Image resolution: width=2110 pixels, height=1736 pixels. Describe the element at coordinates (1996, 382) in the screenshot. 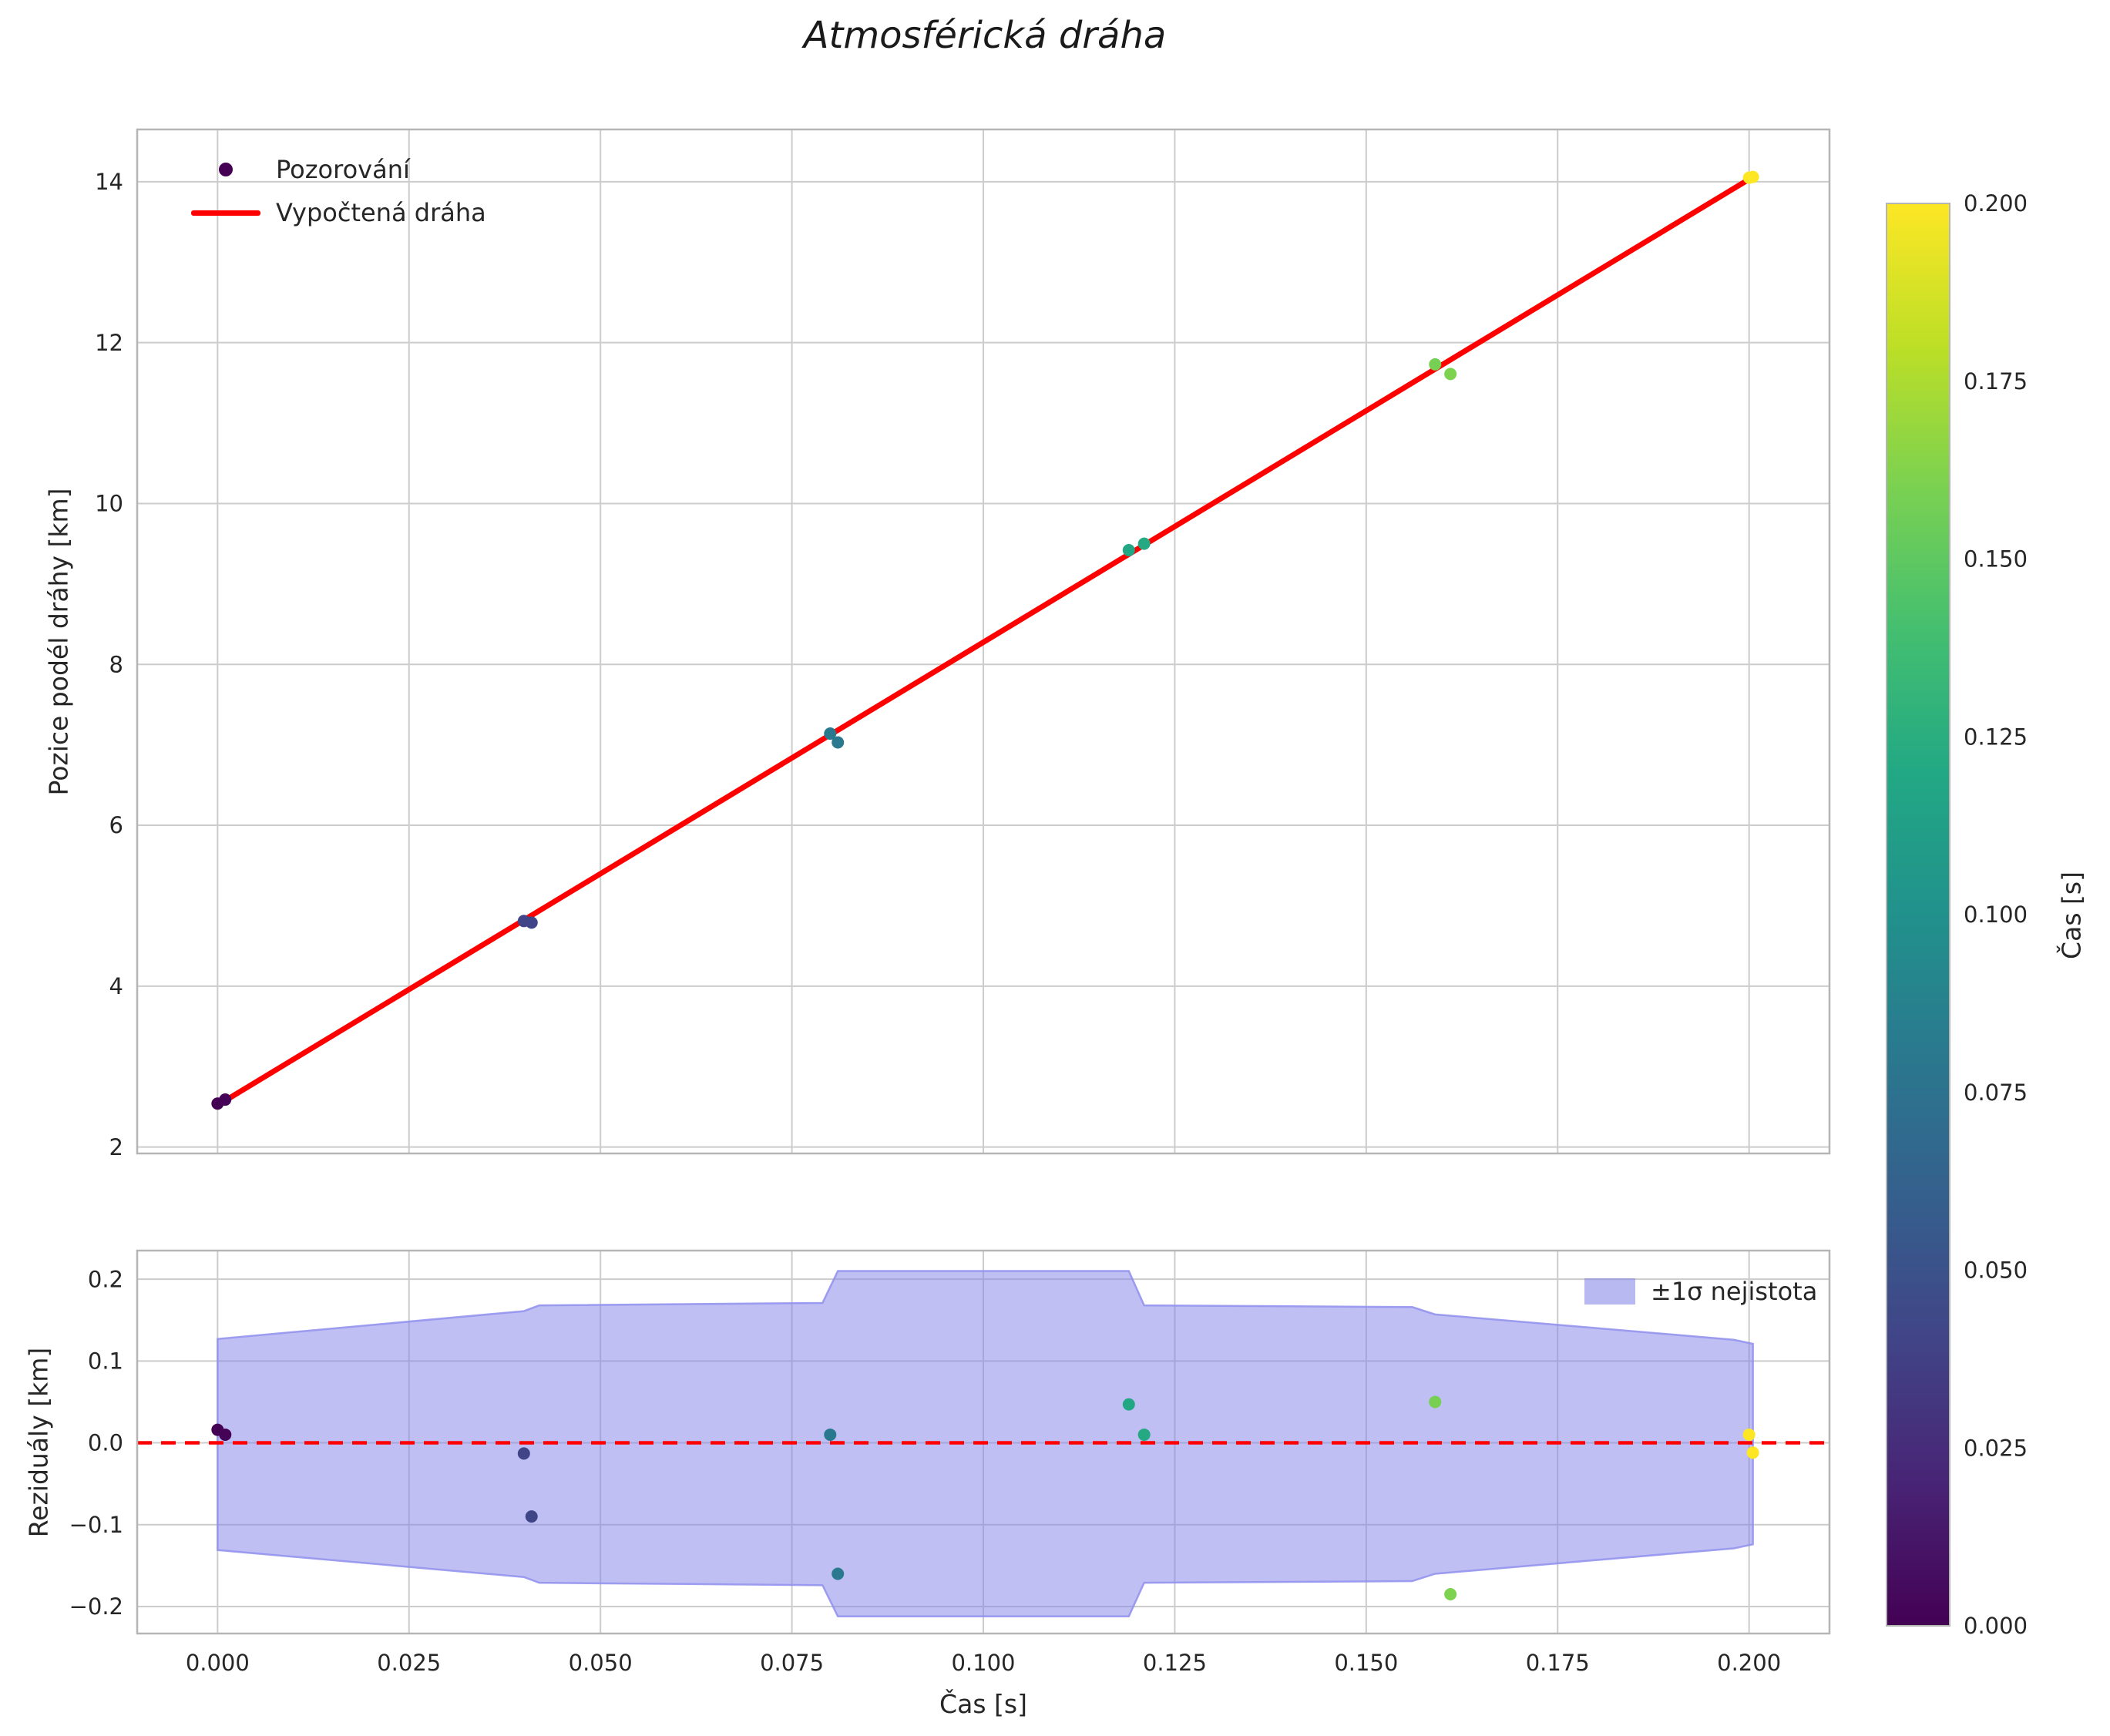

I see `colorbar-tick-label: 0.175` at that location.